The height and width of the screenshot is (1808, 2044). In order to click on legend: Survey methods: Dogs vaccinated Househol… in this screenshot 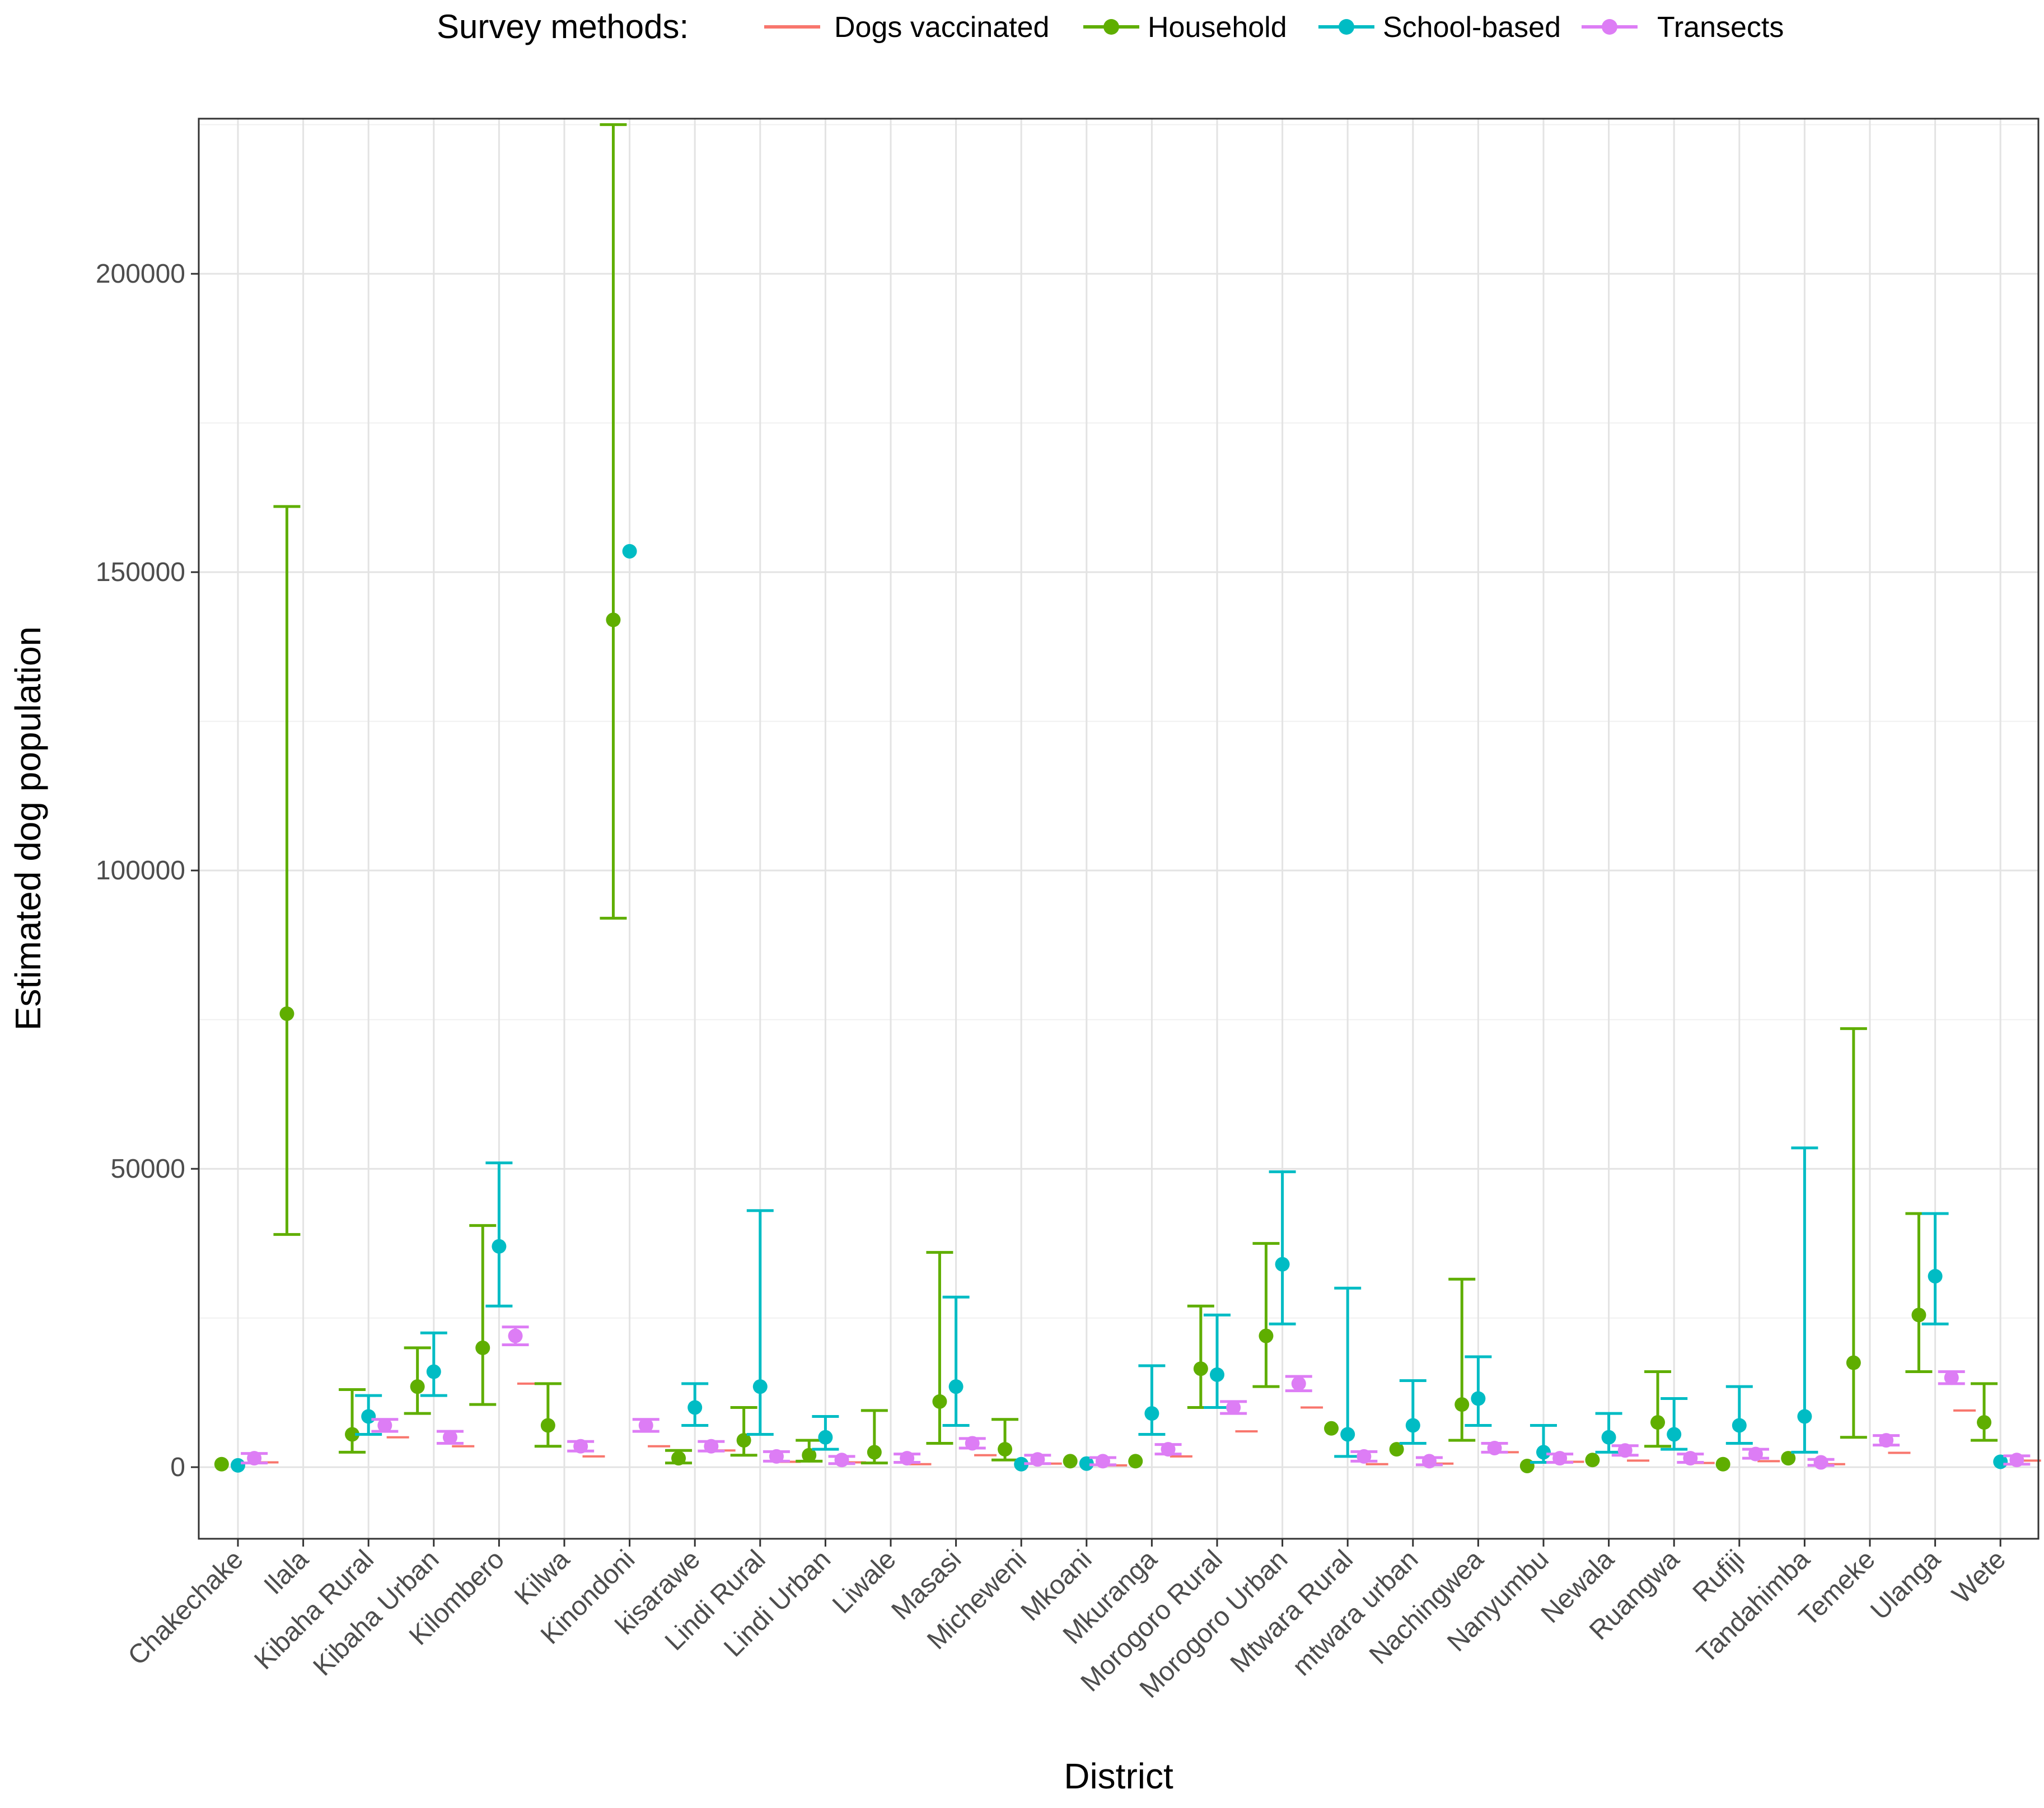, I will do `click(1110, 26)`.